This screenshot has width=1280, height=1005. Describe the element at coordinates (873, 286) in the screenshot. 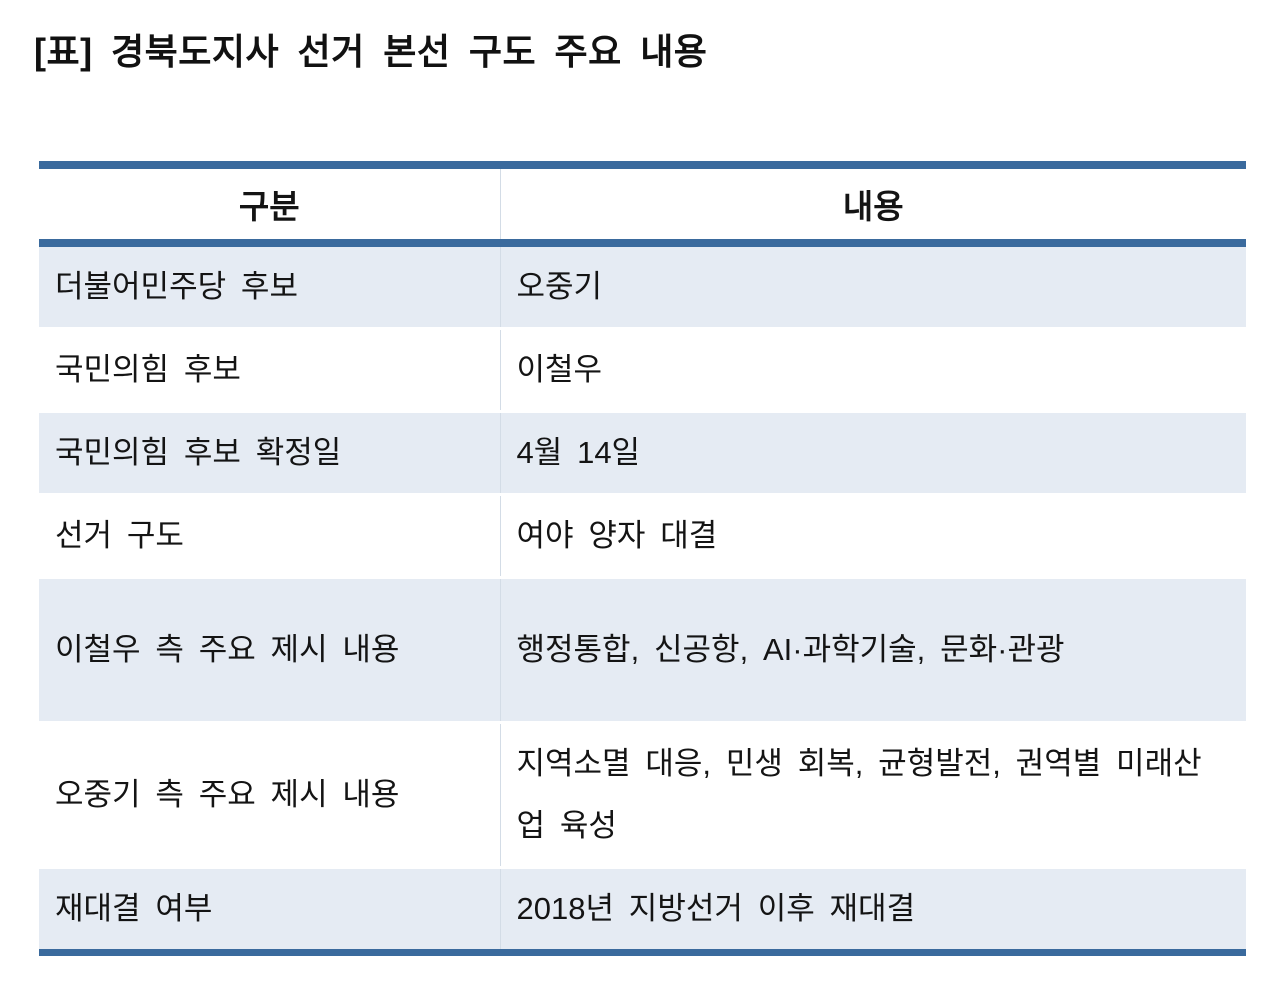

I see `row-value: 오중기` at that location.